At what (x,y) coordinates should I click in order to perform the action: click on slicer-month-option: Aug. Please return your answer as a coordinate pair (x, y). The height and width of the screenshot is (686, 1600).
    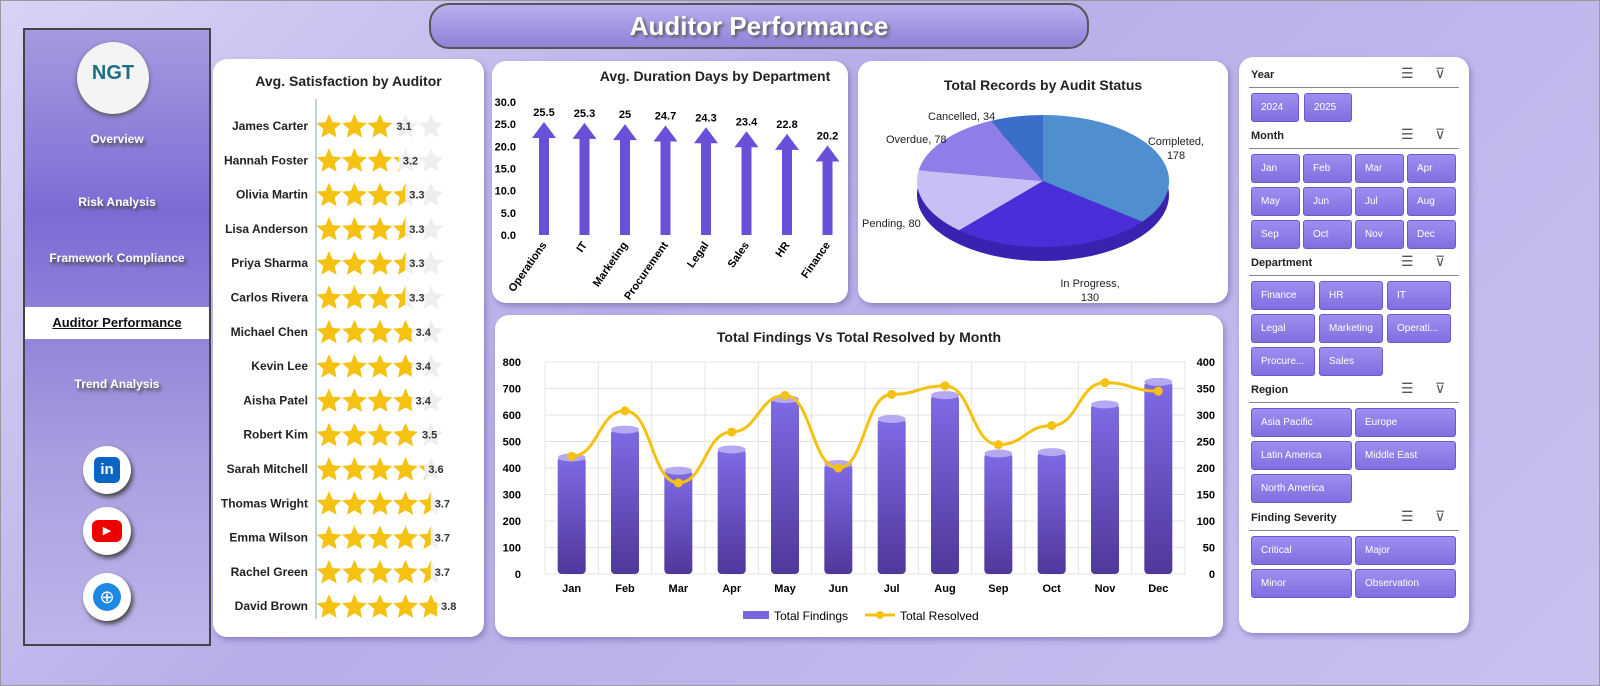
    Looking at the image, I should click on (1431, 201).